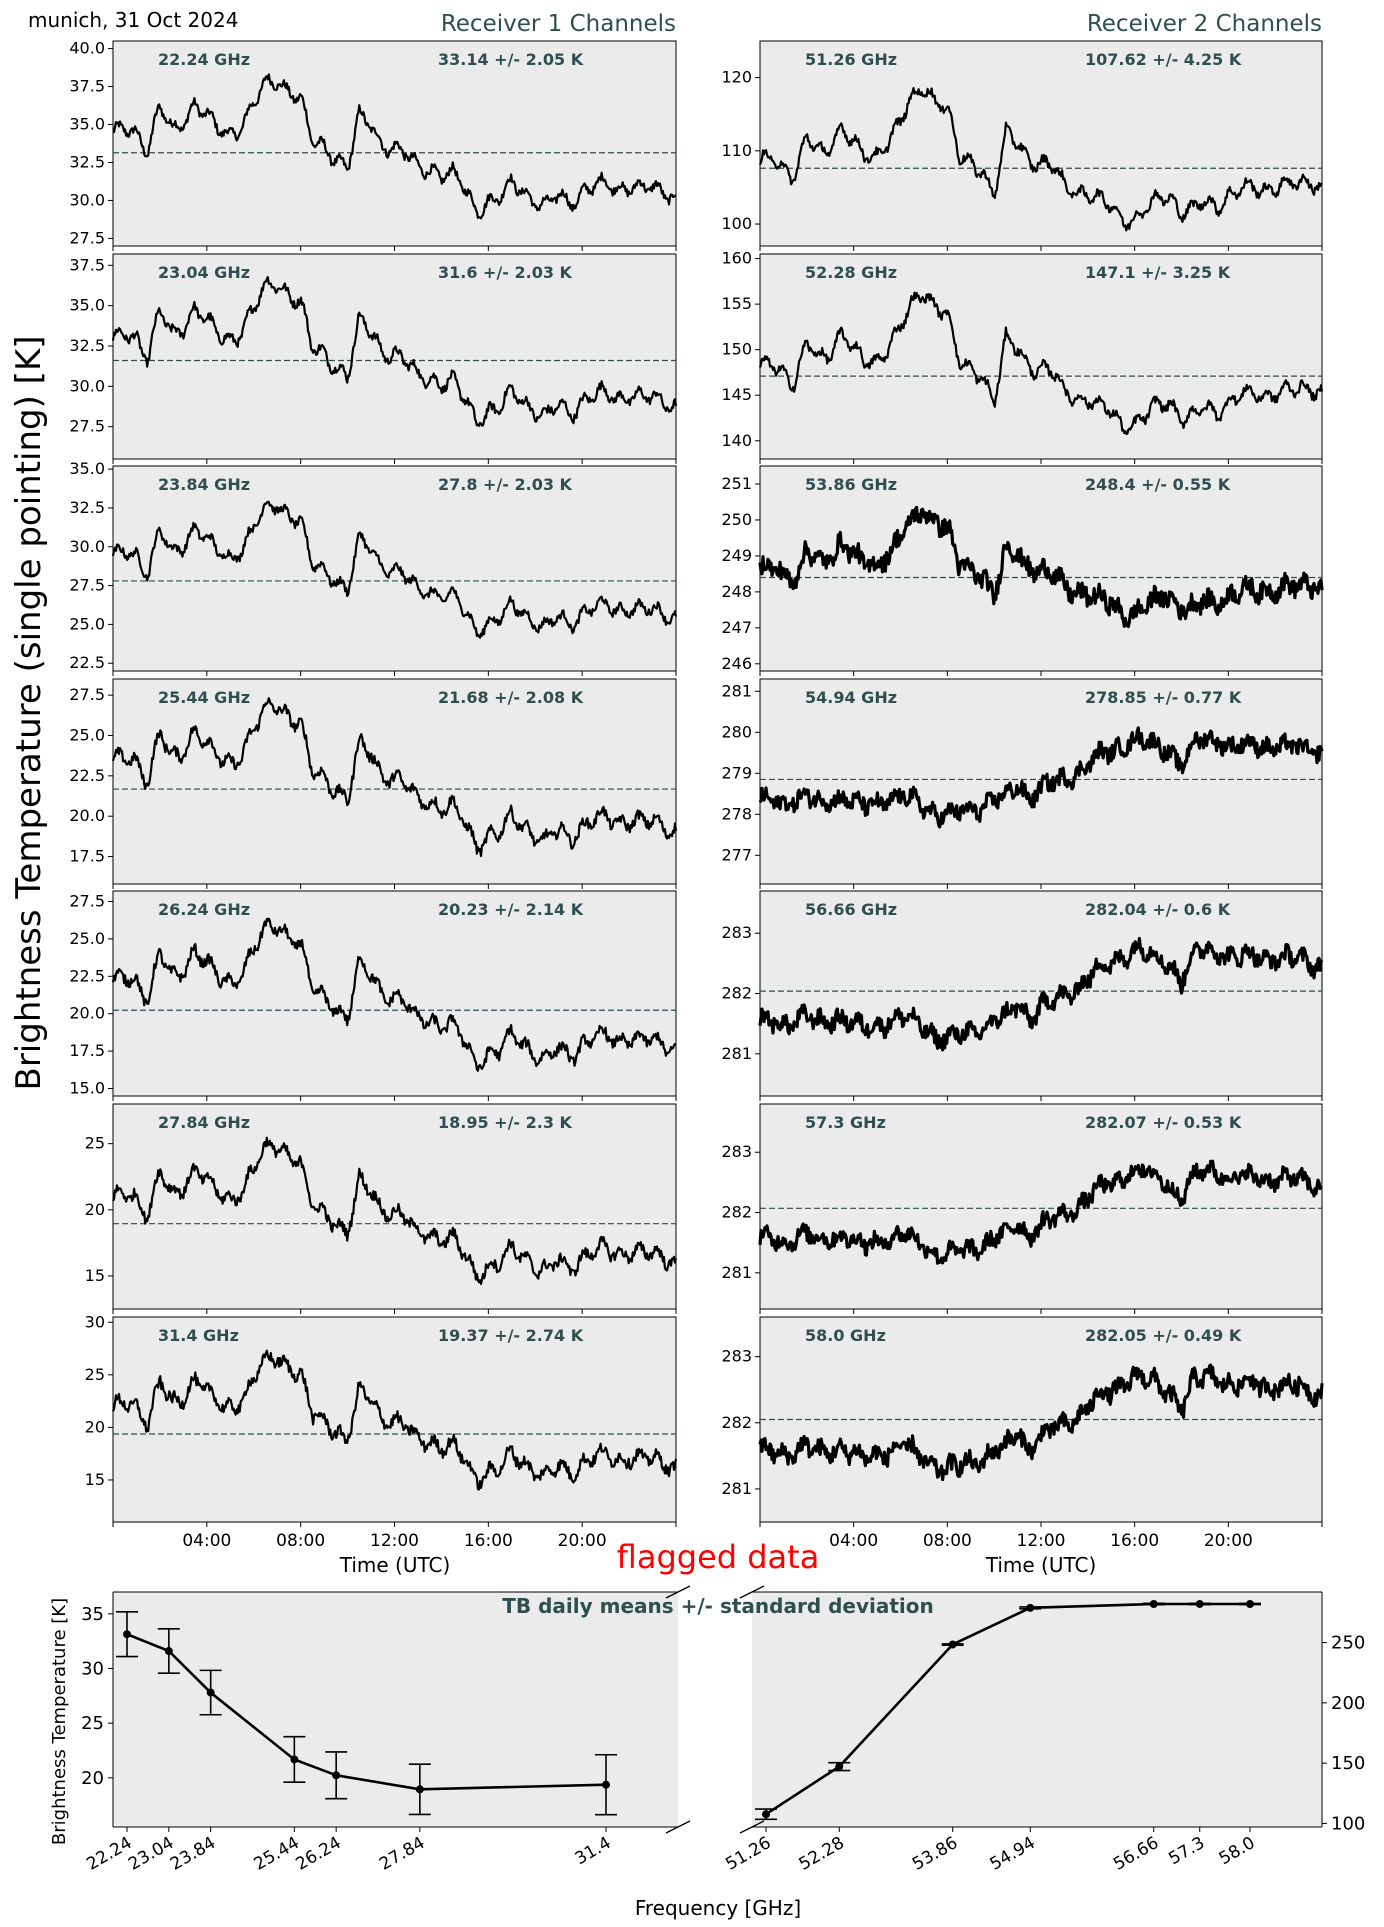  Describe the element at coordinates (505, 272) in the screenshot. I see `channel-mean-std-label: 31.6 +/- 2.03 K` at that location.